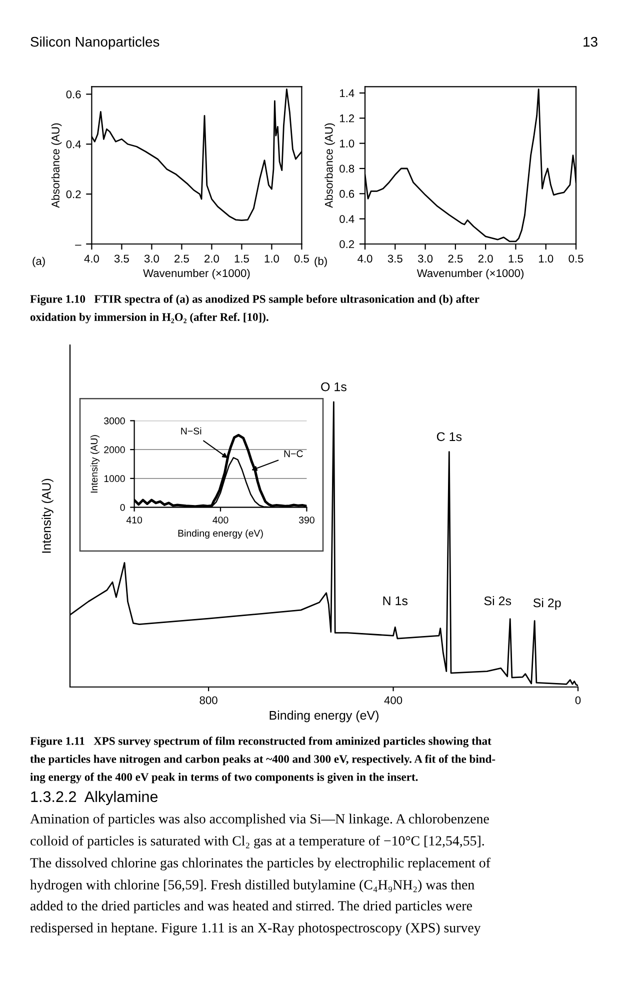 Image resolution: width=626 pixels, height=1000 pixels. Describe the element at coordinates (333, 387) in the screenshot. I see `annotation: O 1s` at that location.